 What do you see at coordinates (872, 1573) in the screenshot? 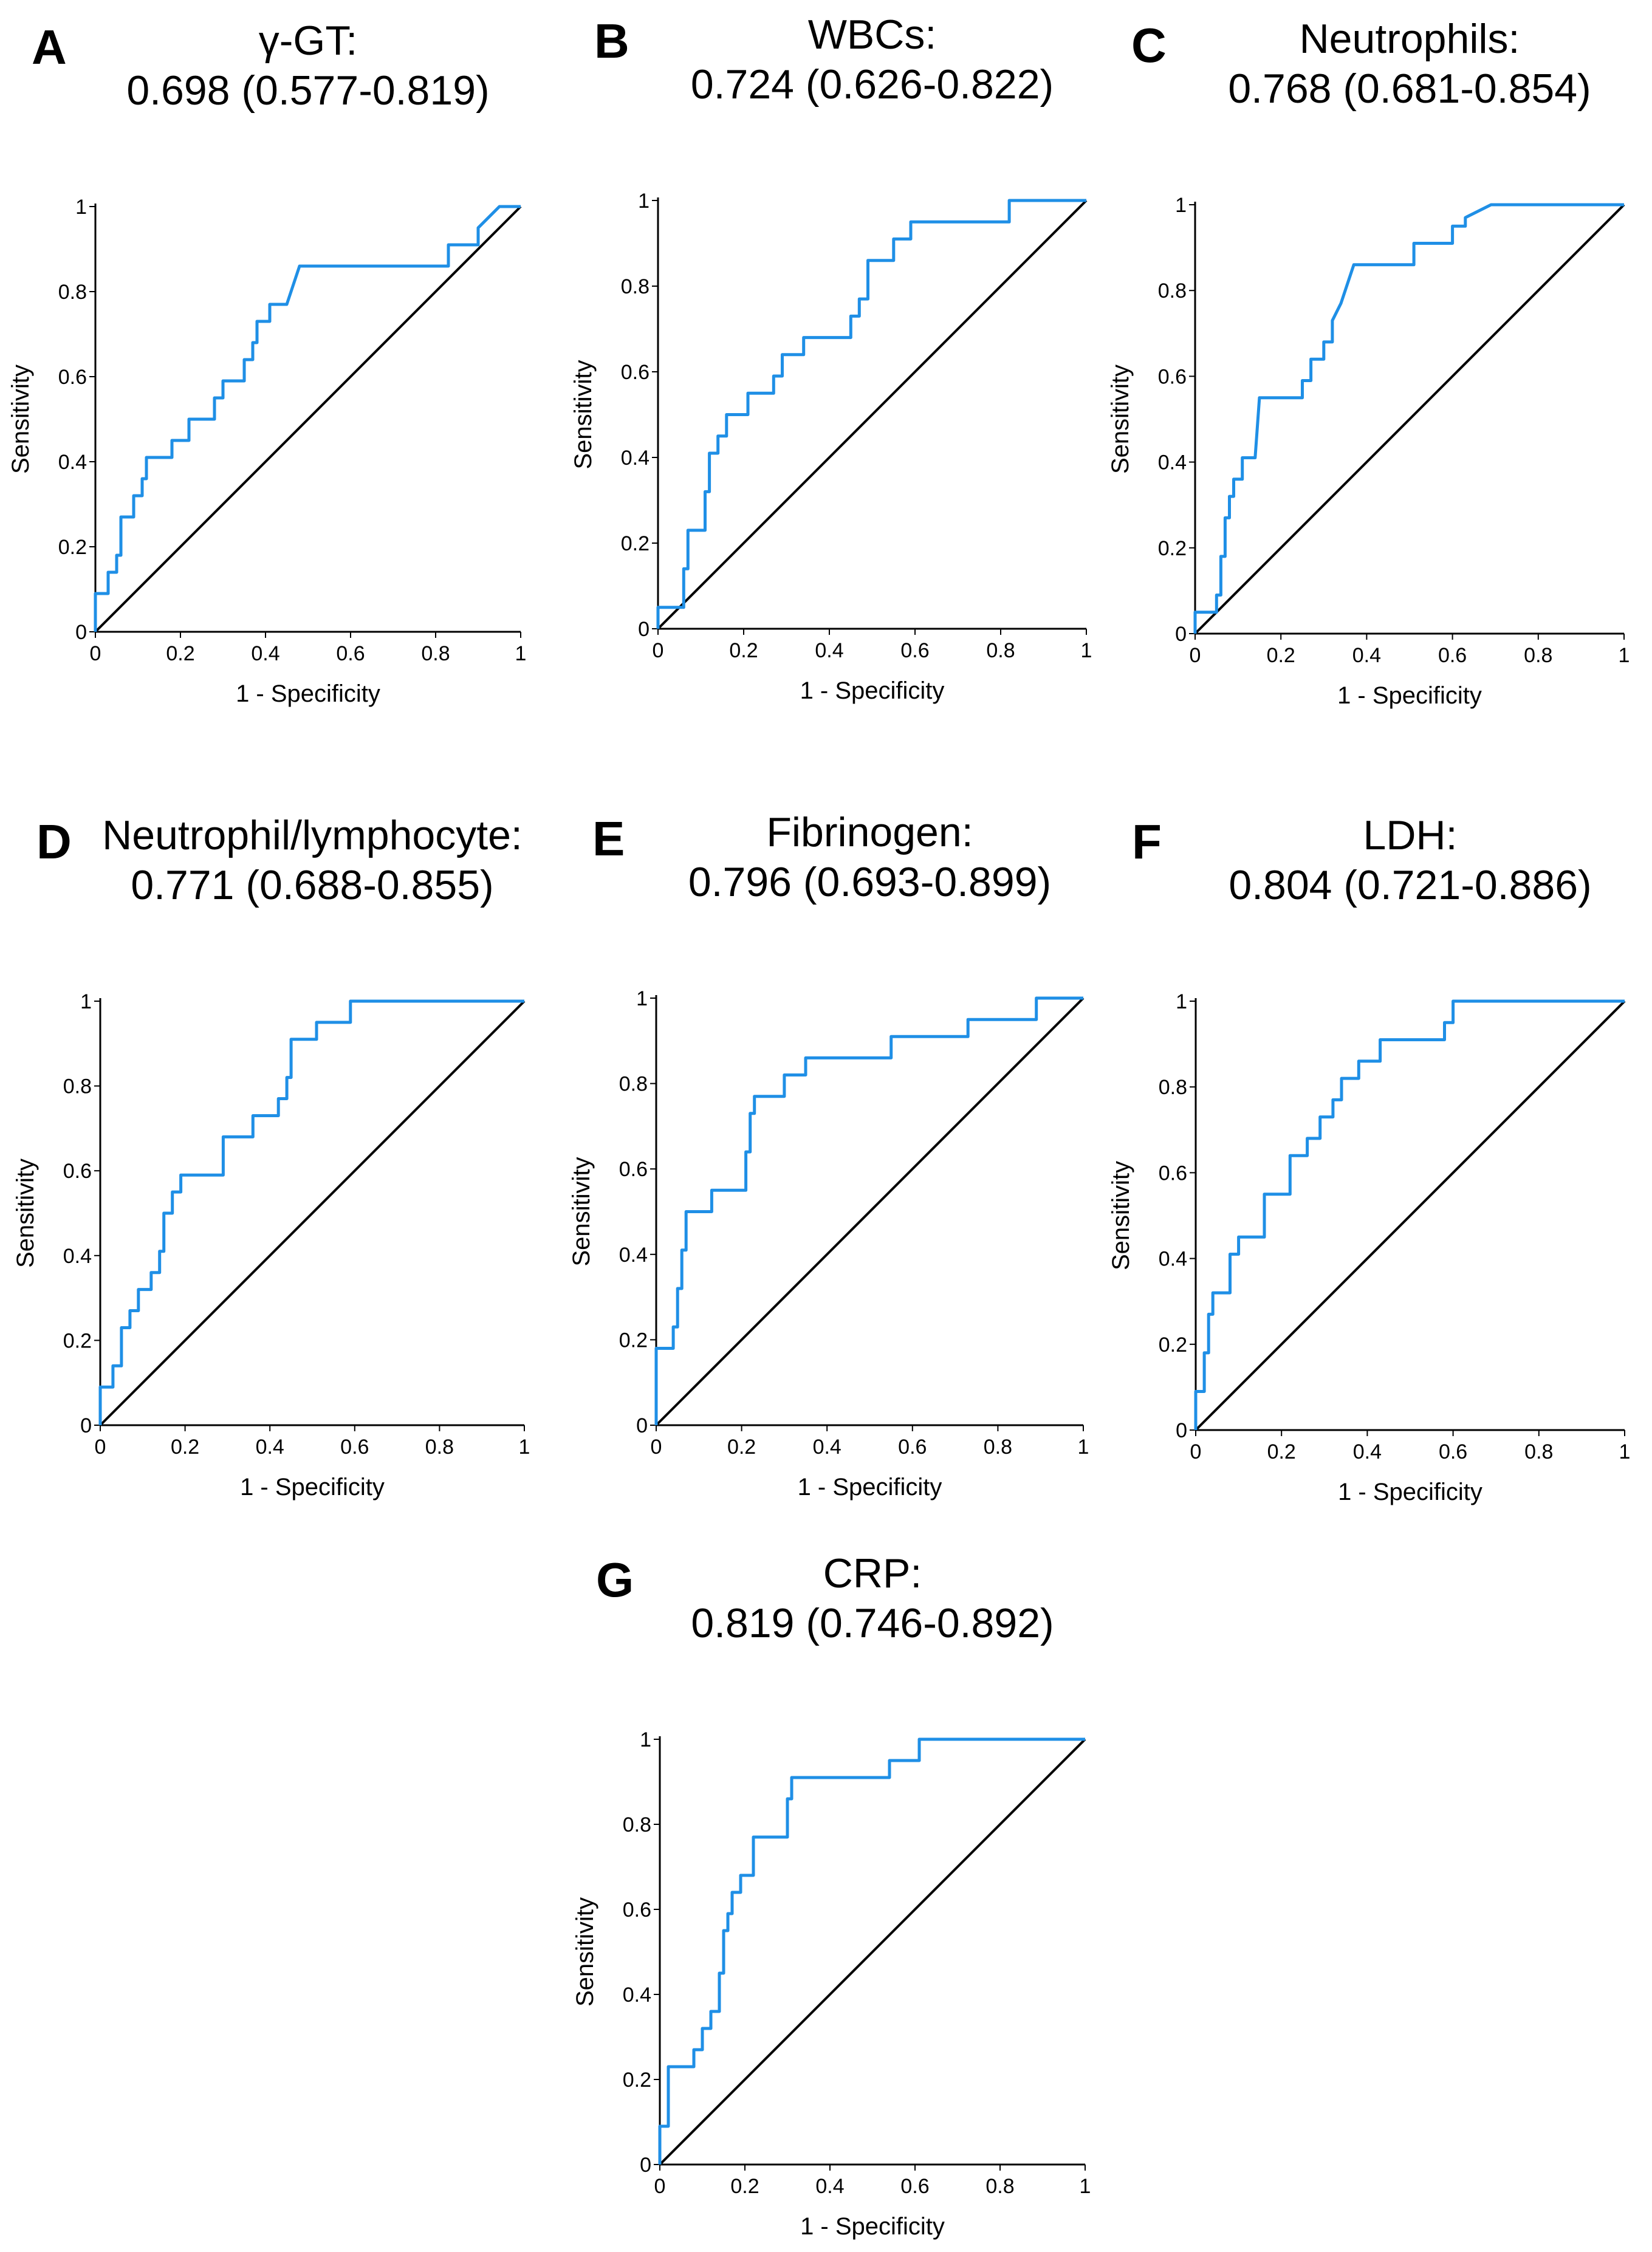
I see `panel-title-marker: CRP:` at bounding box center [872, 1573].